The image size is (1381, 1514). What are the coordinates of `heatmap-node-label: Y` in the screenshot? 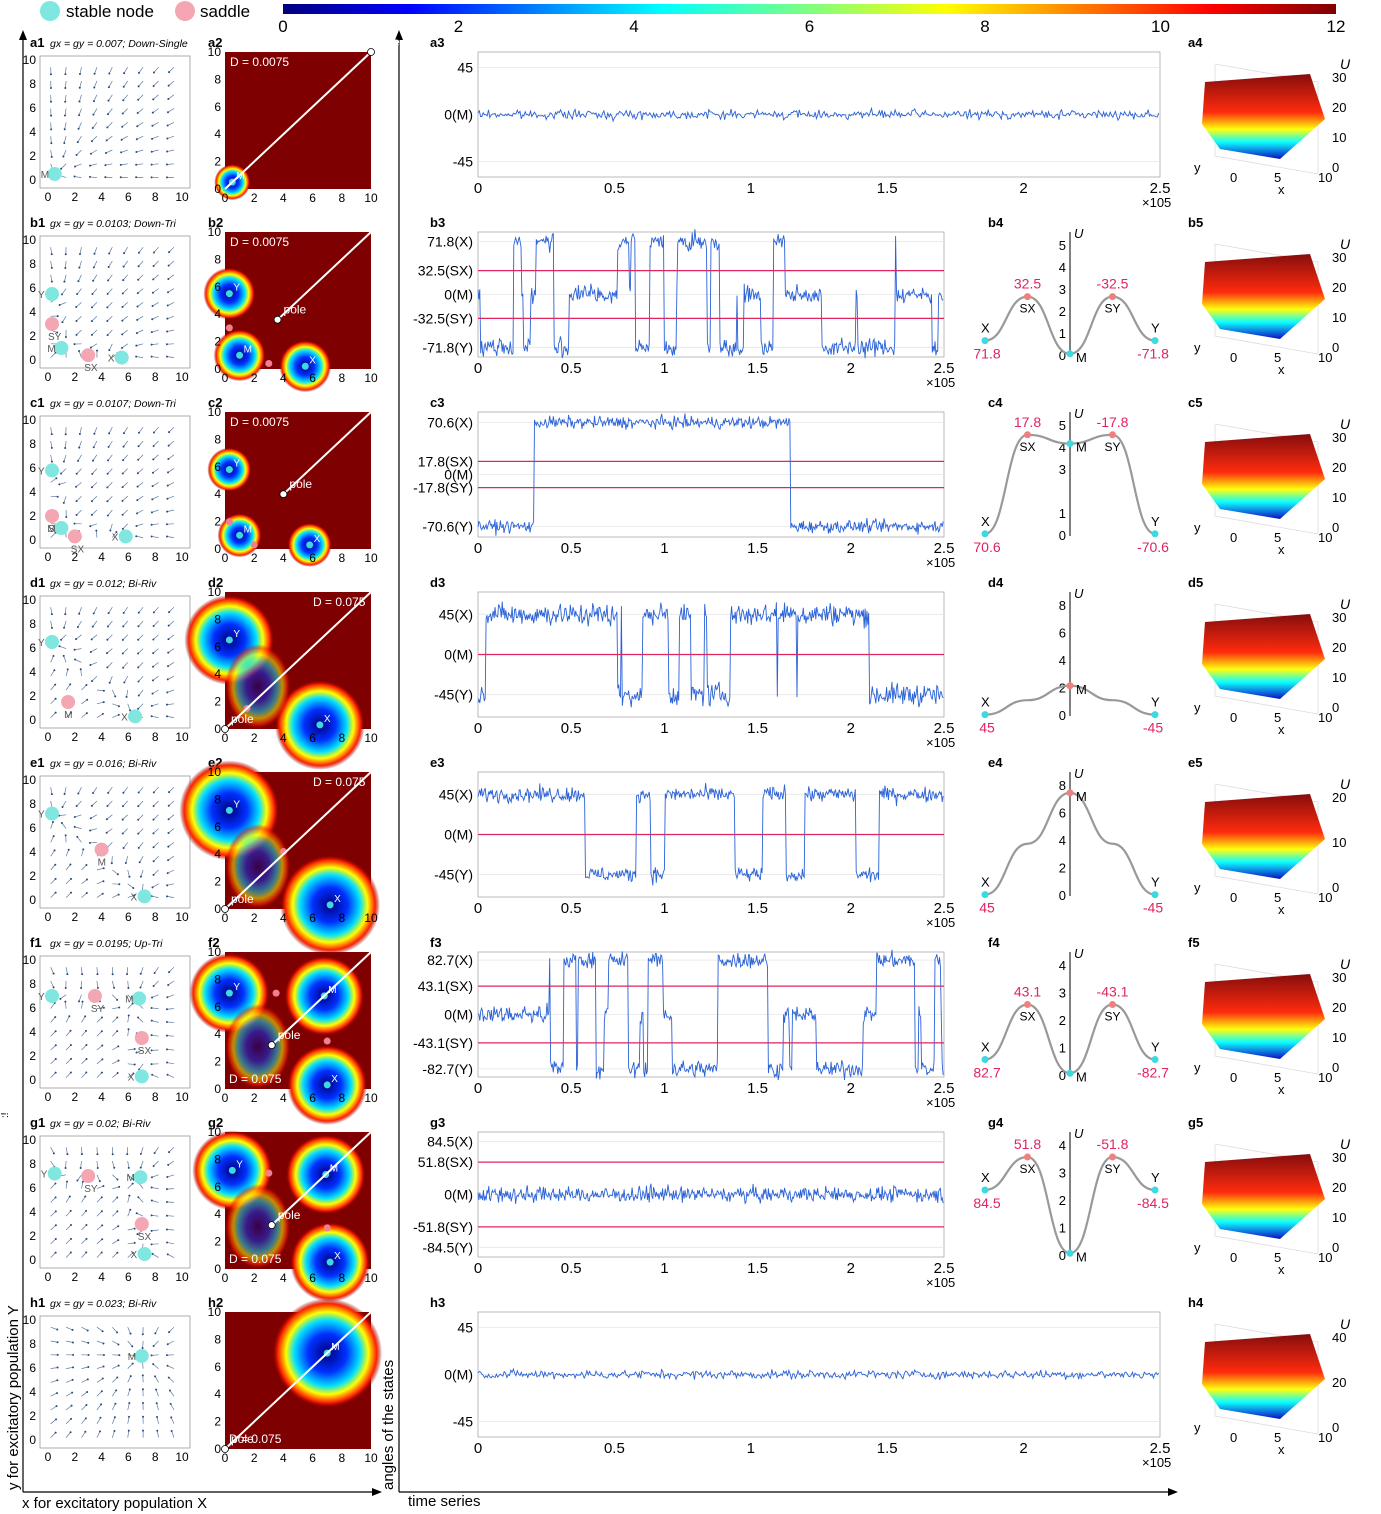 It's located at (236, 464).